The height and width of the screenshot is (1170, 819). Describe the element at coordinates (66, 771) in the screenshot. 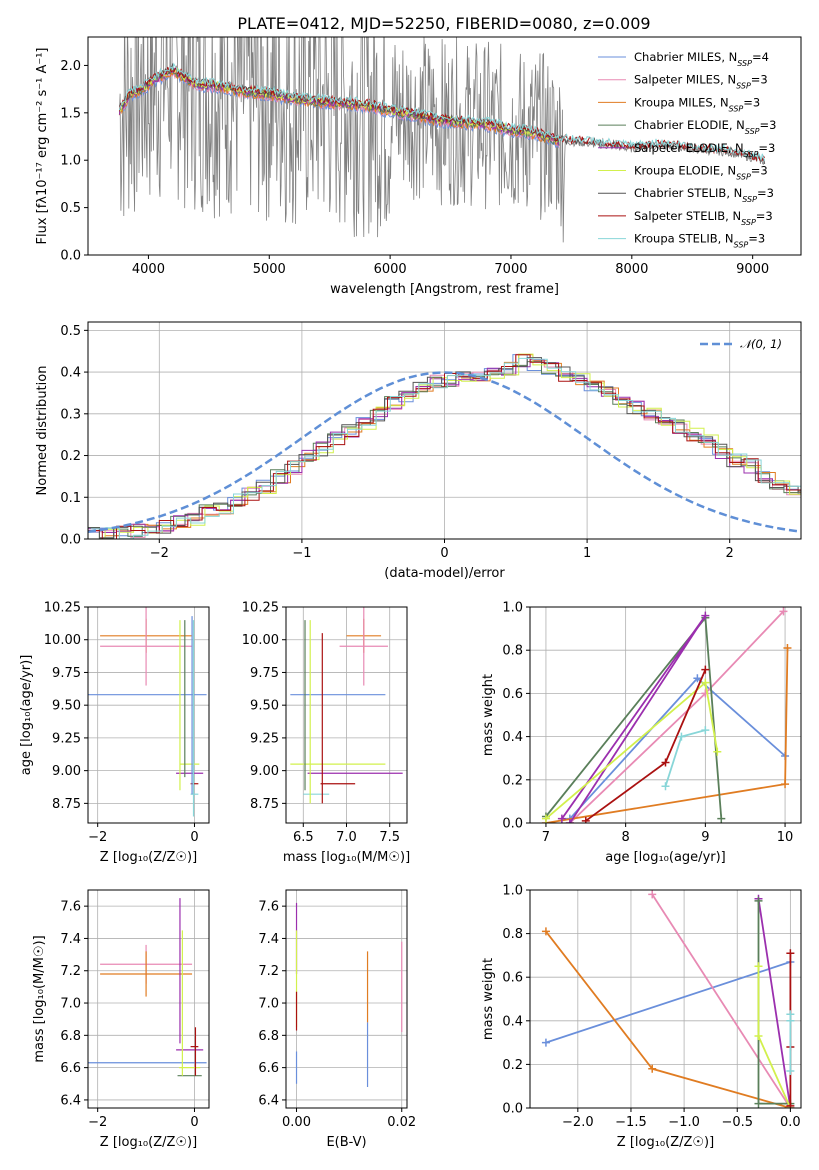

I see `y-tick-label: 9.00` at that location.